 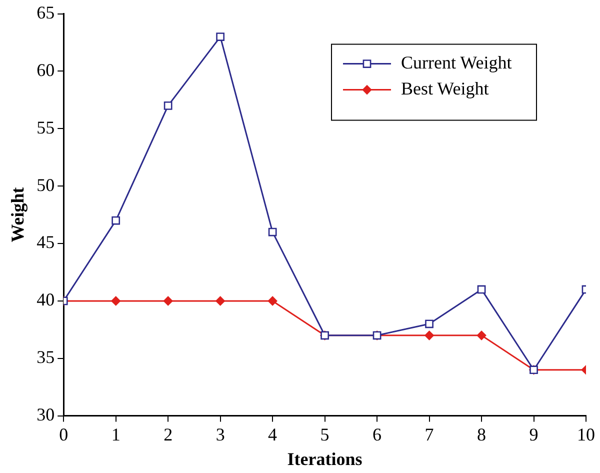 What do you see at coordinates (115, 434) in the screenshot?
I see `x-tick-label: 1` at bounding box center [115, 434].